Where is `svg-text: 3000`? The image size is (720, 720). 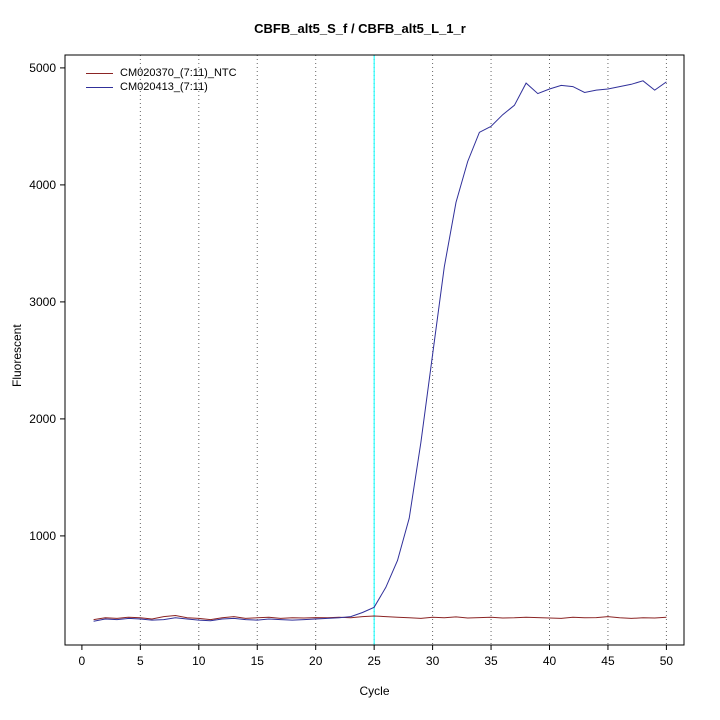
svg-text: 3000 is located at coordinates (42, 302).